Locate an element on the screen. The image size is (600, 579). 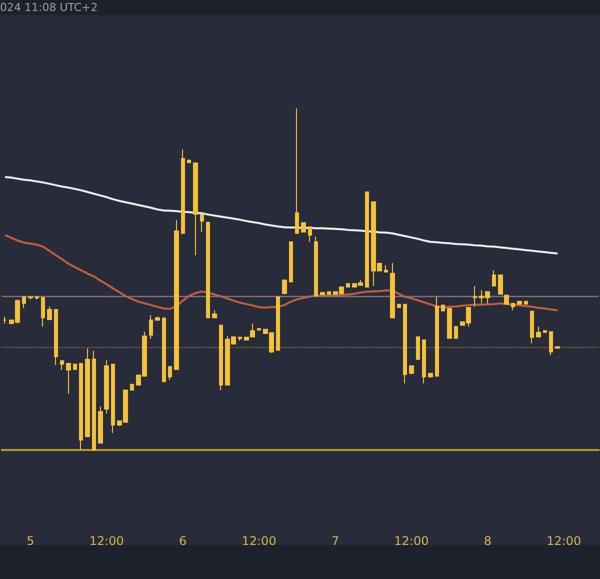
x-tick-label: 5 is located at coordinates (30, 541).